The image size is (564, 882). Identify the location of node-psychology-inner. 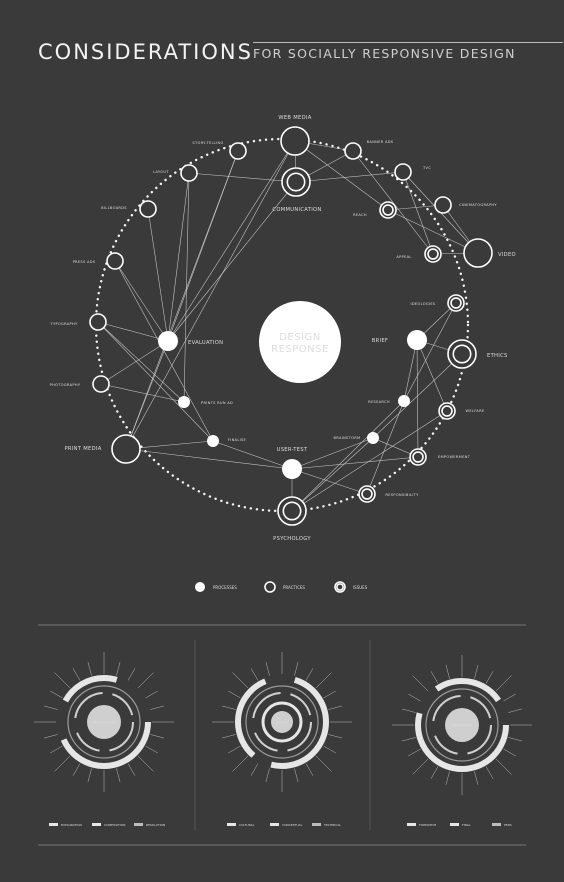
(292, 511).